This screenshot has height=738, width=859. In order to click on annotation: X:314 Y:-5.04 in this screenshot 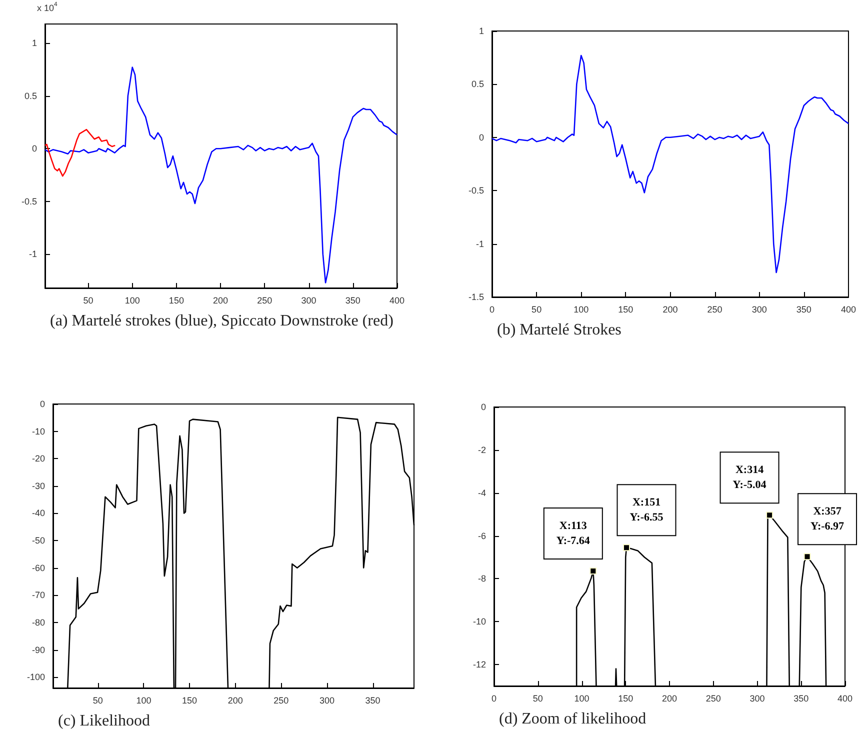, I will do `click(749, 478)`.